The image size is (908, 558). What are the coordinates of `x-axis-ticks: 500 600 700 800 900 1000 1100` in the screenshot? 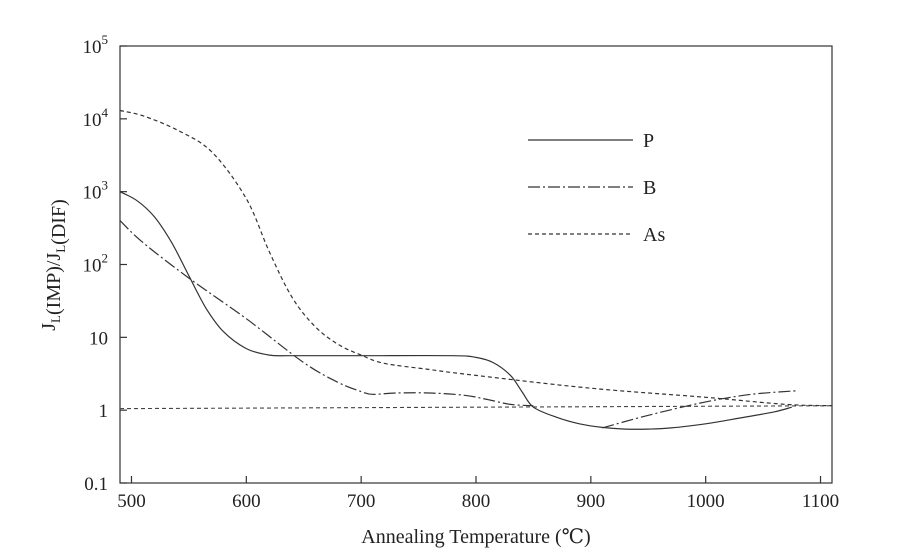 It's located at (478, 494).